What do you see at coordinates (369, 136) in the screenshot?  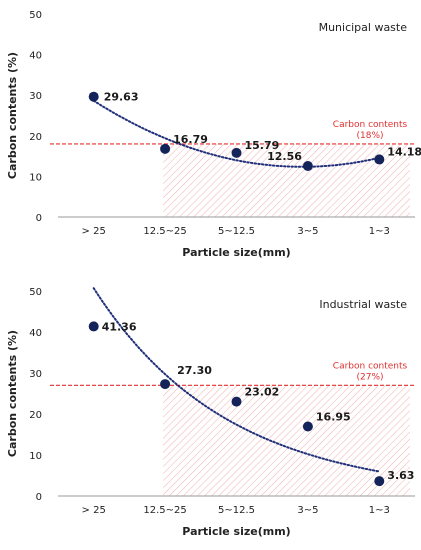 I see `reference-label-line2: (18%)` at bounding box center [369, 136].